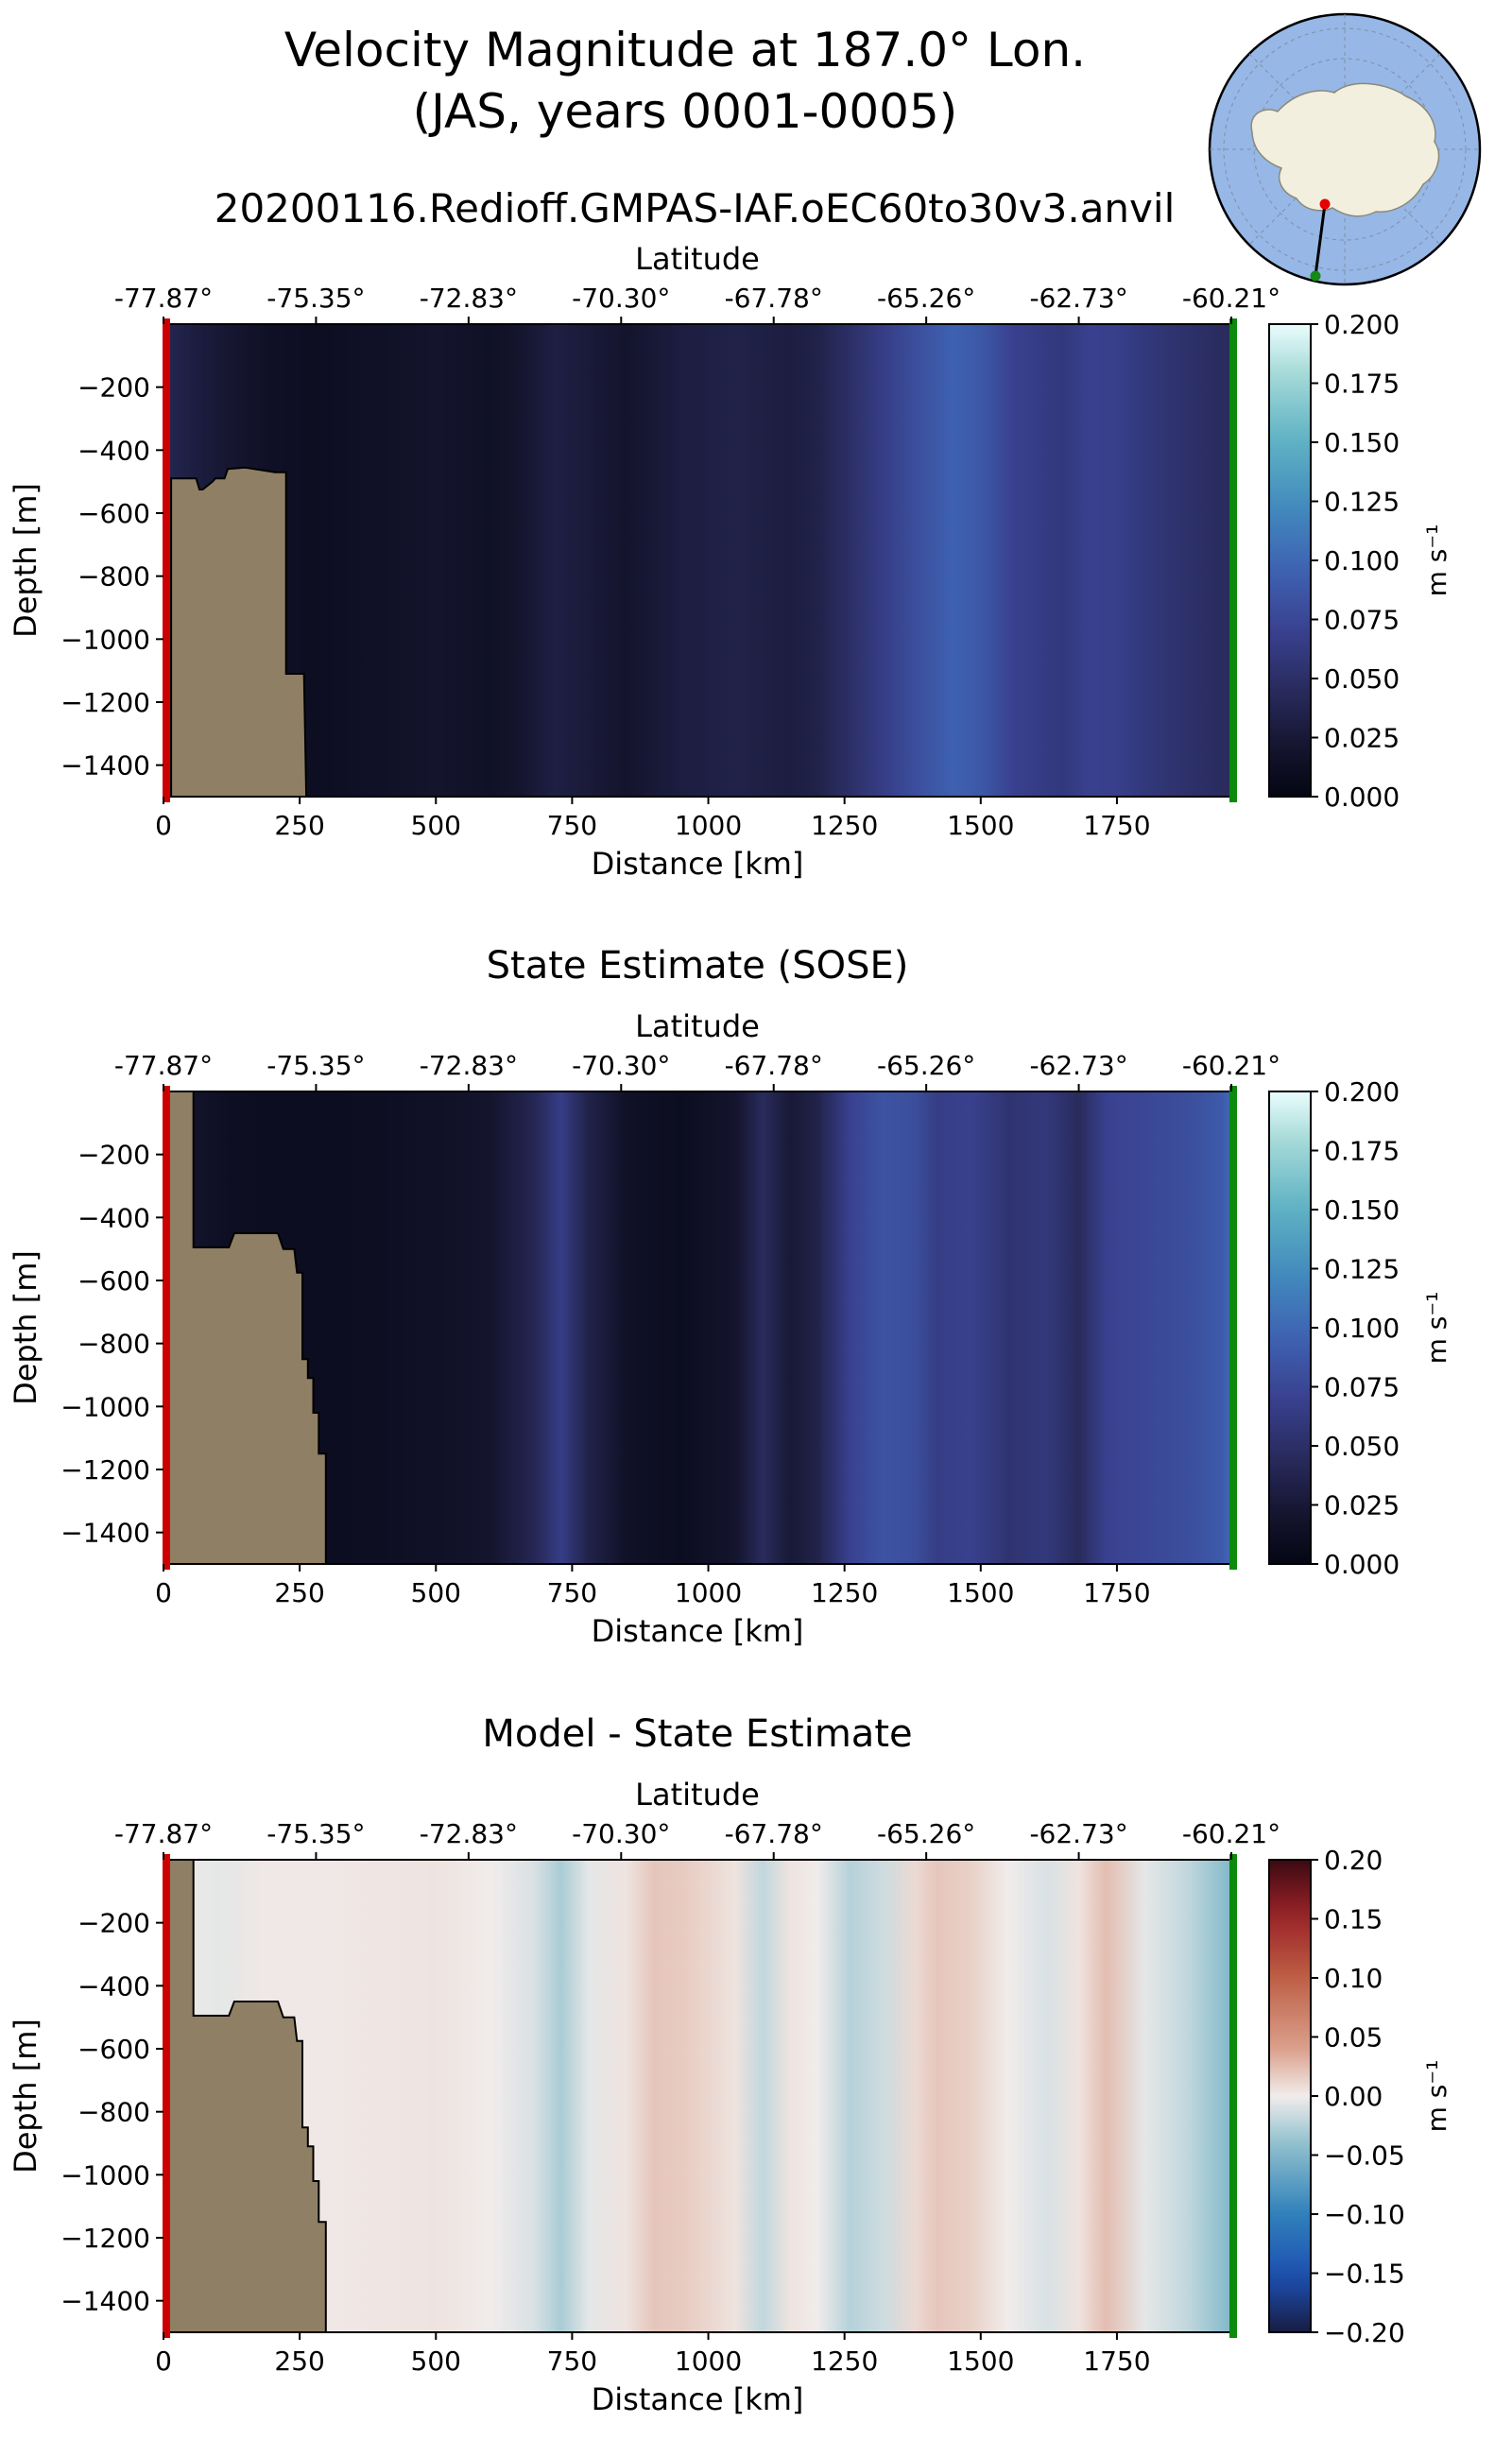  Describe the element at coordinates (1320, 240) in the screenshot. I see `transect-line` at that location.